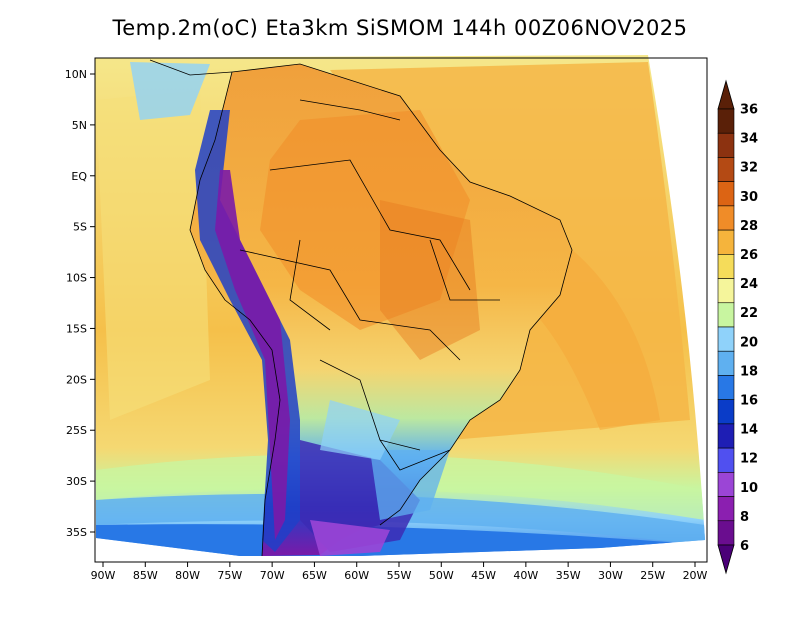 This screenshot has height=618, width=800. Describe the element at coordinates (749, 430) in the screenshot. I see `colorbar-label: 14` at that location.